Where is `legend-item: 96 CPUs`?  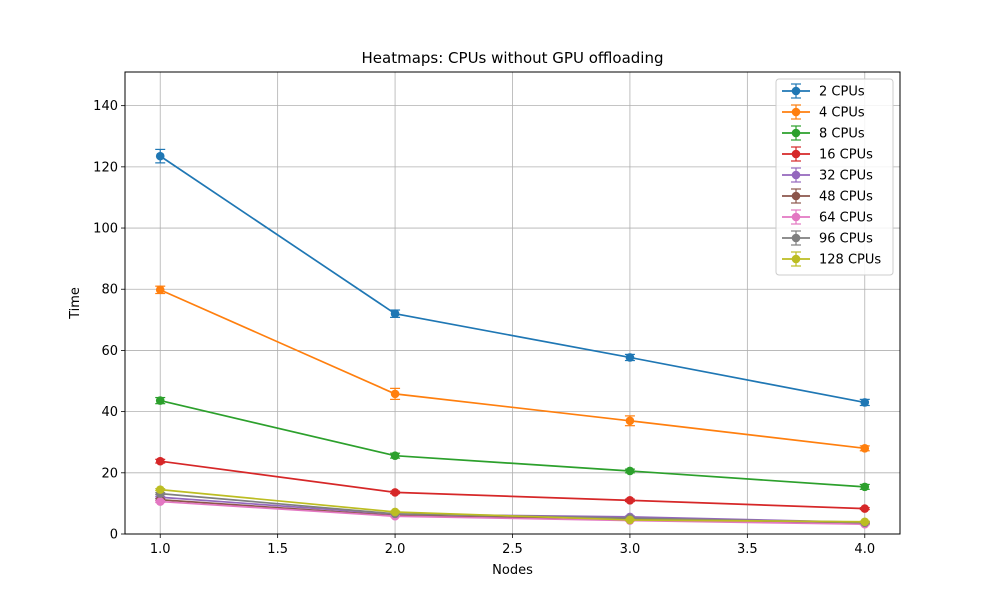 legend-item: 96 CPUs is located at coordinates (827, 238).